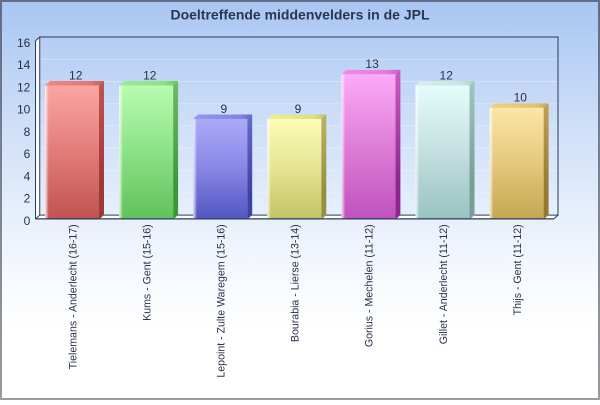 This screenshot has width=600, height=405. What do you see at coordinates (24, 65) in the screenshot?
I see `svg-text: 14` at bounding box center [24, 65].